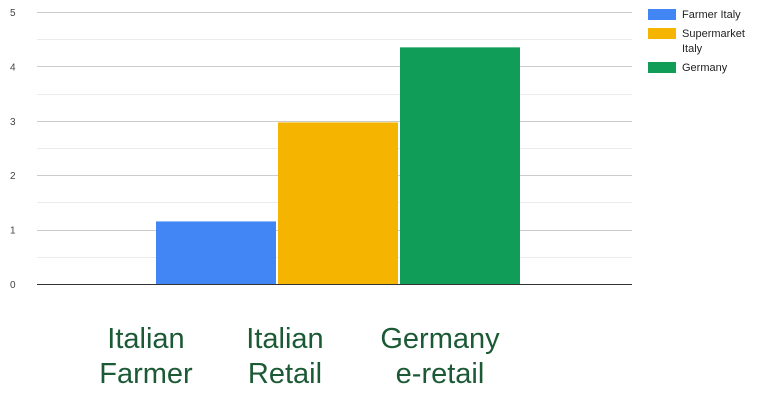 The width and height of the screenshot is (778, 403). What do you see at coordinates (705, 68) in the screenshot?
I see `legend-label: Germany` at bounding box center [705, 68].